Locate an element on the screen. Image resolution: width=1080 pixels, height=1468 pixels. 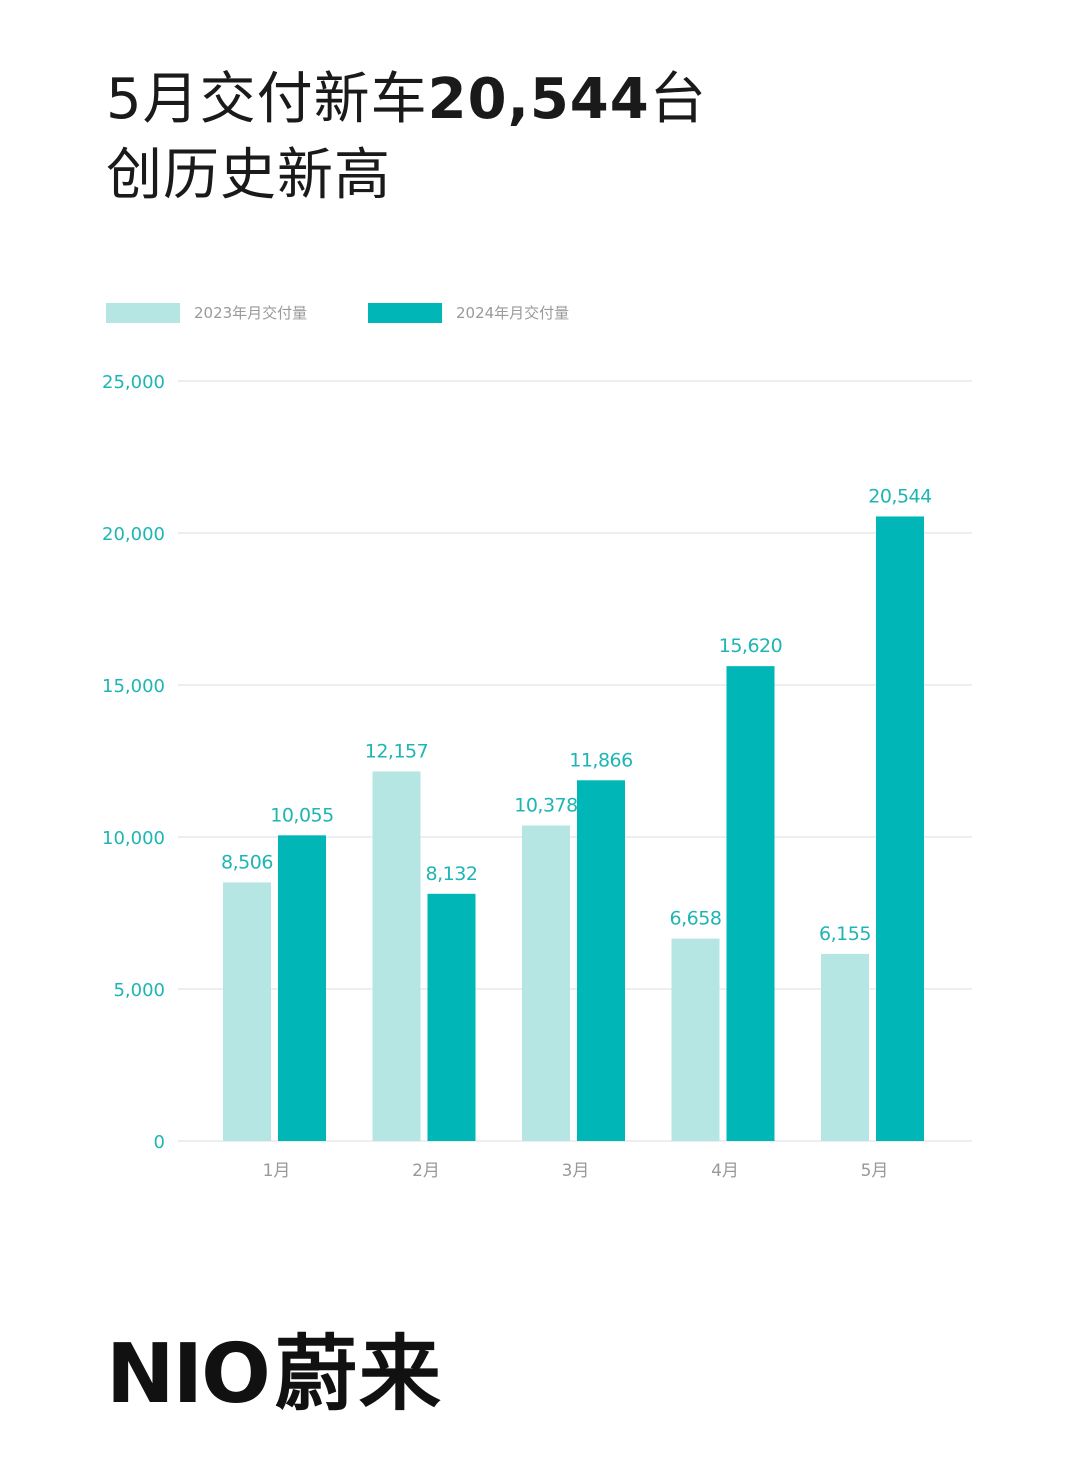
y-tick-label: 15,000 is located at coordinates (133, 686).